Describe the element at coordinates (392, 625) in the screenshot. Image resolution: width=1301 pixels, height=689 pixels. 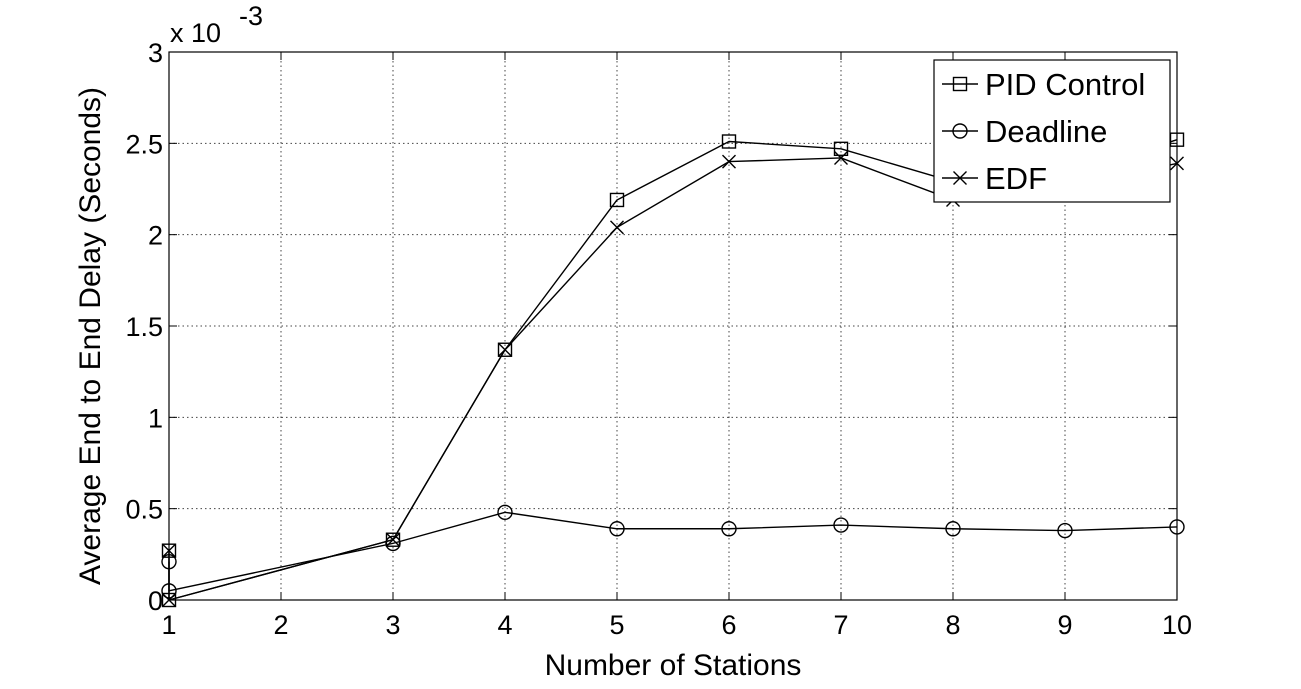
I see `x-tick-label: 3` at that location.